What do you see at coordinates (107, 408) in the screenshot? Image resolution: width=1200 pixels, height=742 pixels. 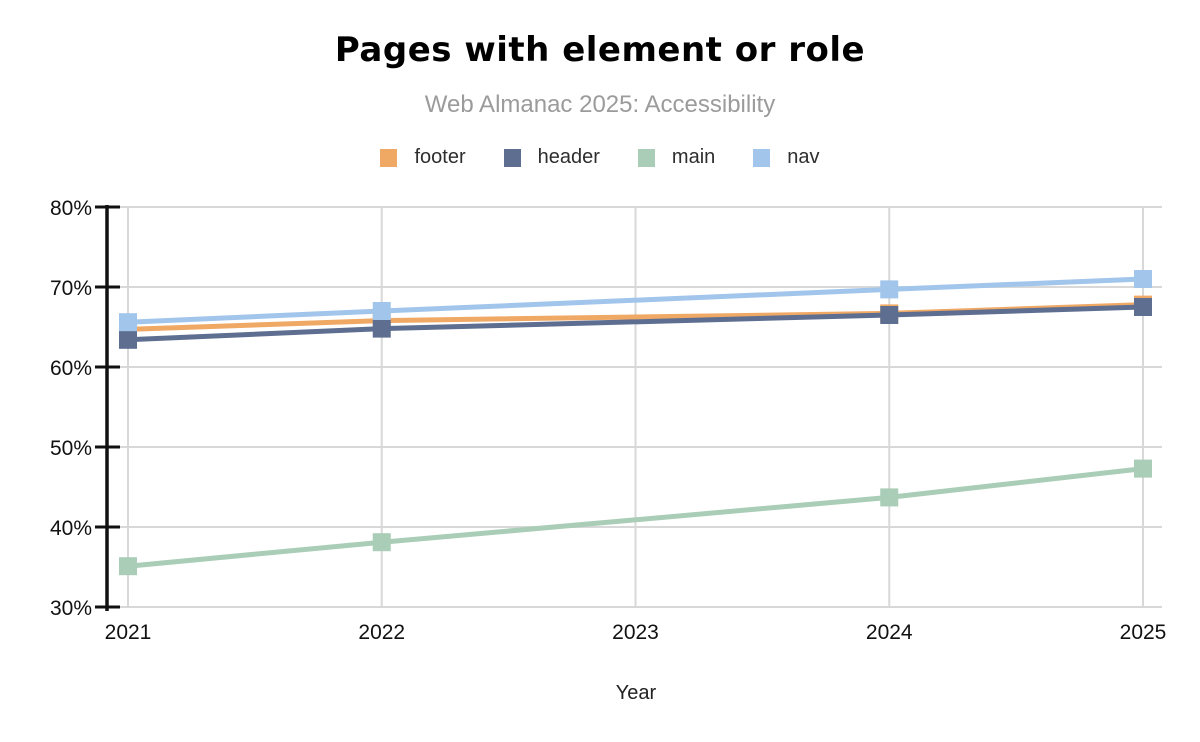 I see `y-axis` at bounding box center [107, 408].